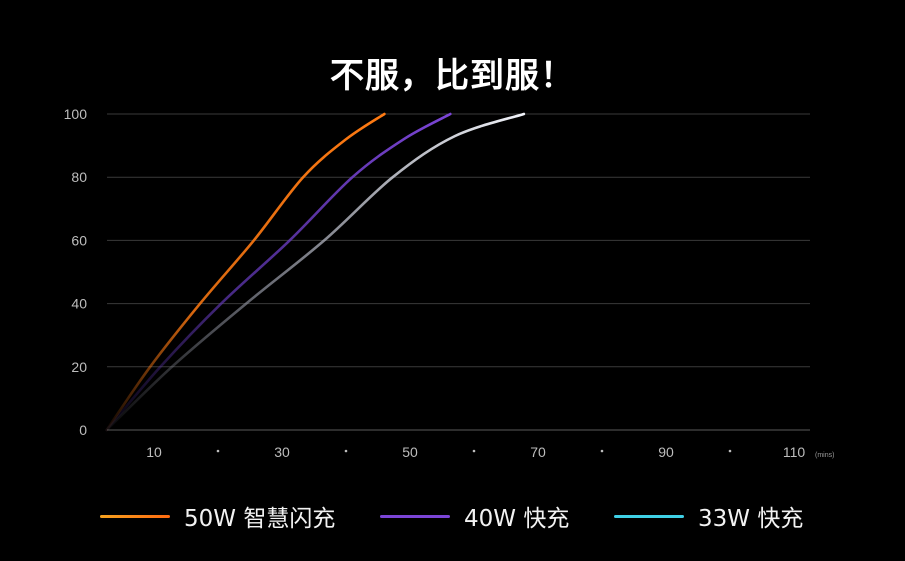 Image resolution: width=905 pixels, height=561 pixels. What do you see at coordinates (751, 519) in the screenshot?
I see `legend-label-33w: 33W 快充` at bounding box center [751, 519].